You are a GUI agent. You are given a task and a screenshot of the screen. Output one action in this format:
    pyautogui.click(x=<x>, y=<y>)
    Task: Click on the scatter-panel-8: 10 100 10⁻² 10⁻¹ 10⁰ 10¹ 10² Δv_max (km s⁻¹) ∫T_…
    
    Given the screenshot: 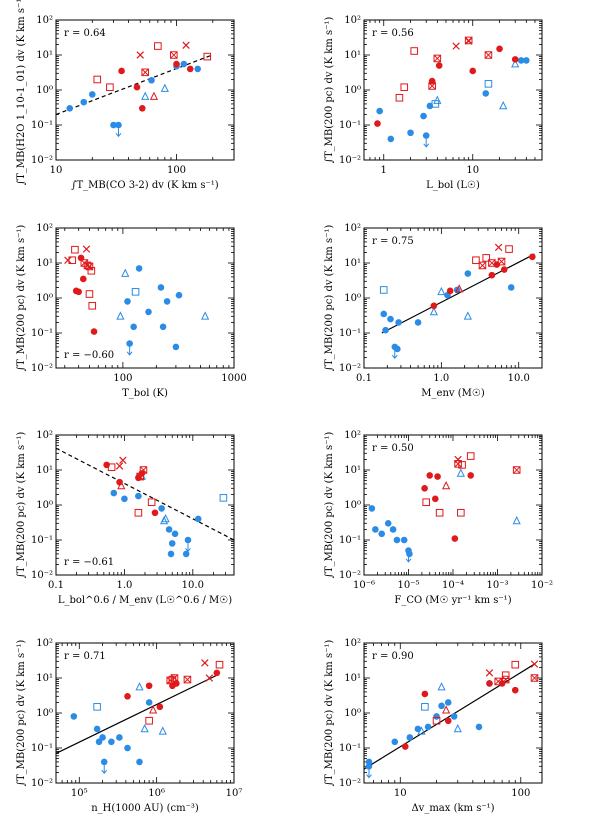 What is the action you would take?
    pyautogui.click(x=433, y=726)
    